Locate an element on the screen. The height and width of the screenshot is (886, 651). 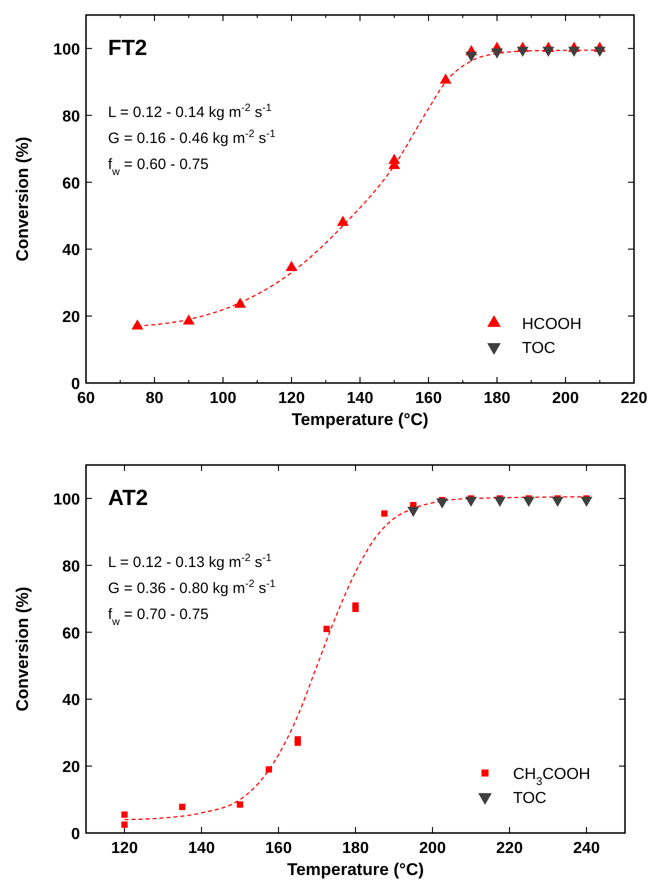
x-tick-label: 100 is located at coordinates (223, 398).